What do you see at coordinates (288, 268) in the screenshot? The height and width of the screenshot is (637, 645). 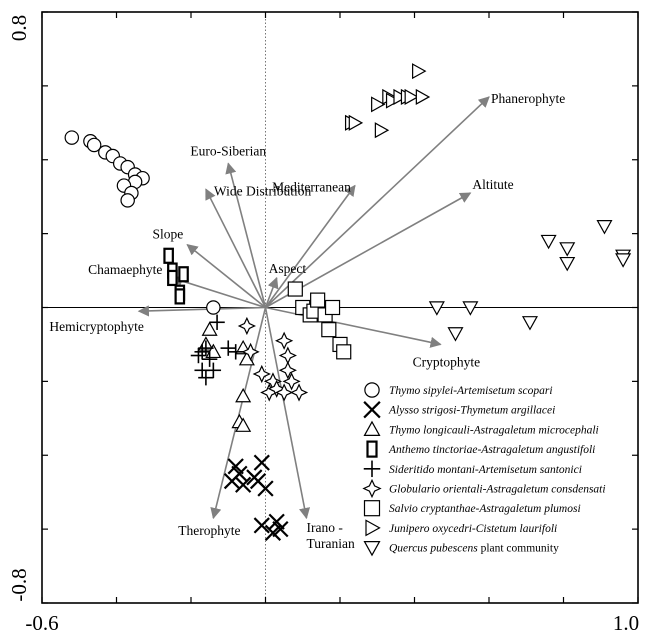 I see `arrow-label-aspect: Aspect` at bounding box center [288, 268].